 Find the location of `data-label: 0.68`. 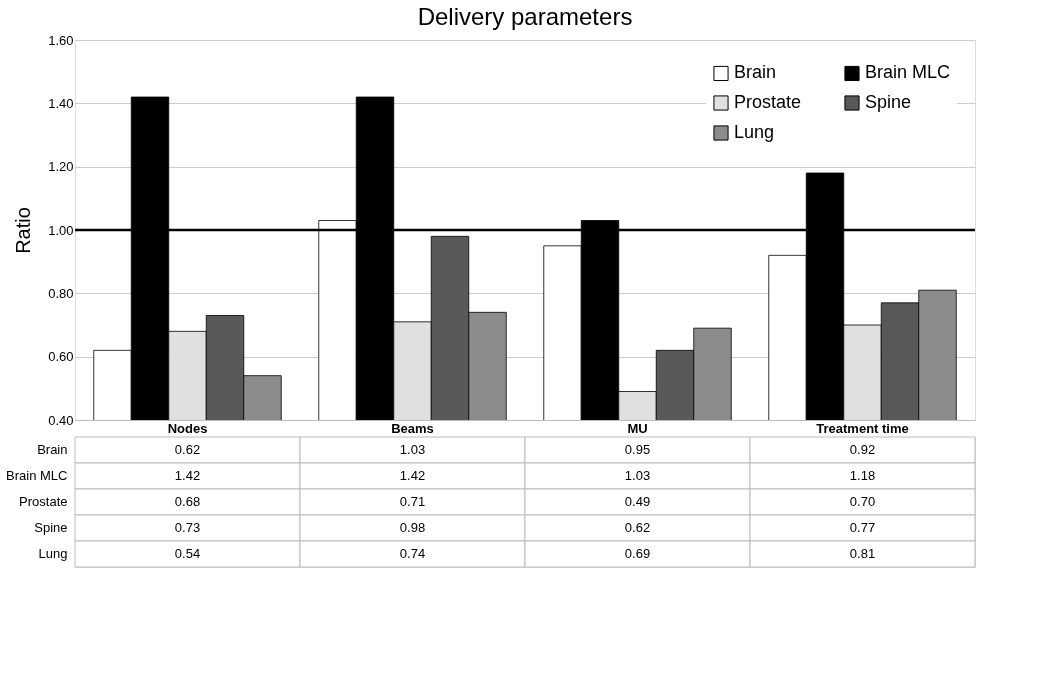

data-label: 0.68 is located at coordinates (187, 501).